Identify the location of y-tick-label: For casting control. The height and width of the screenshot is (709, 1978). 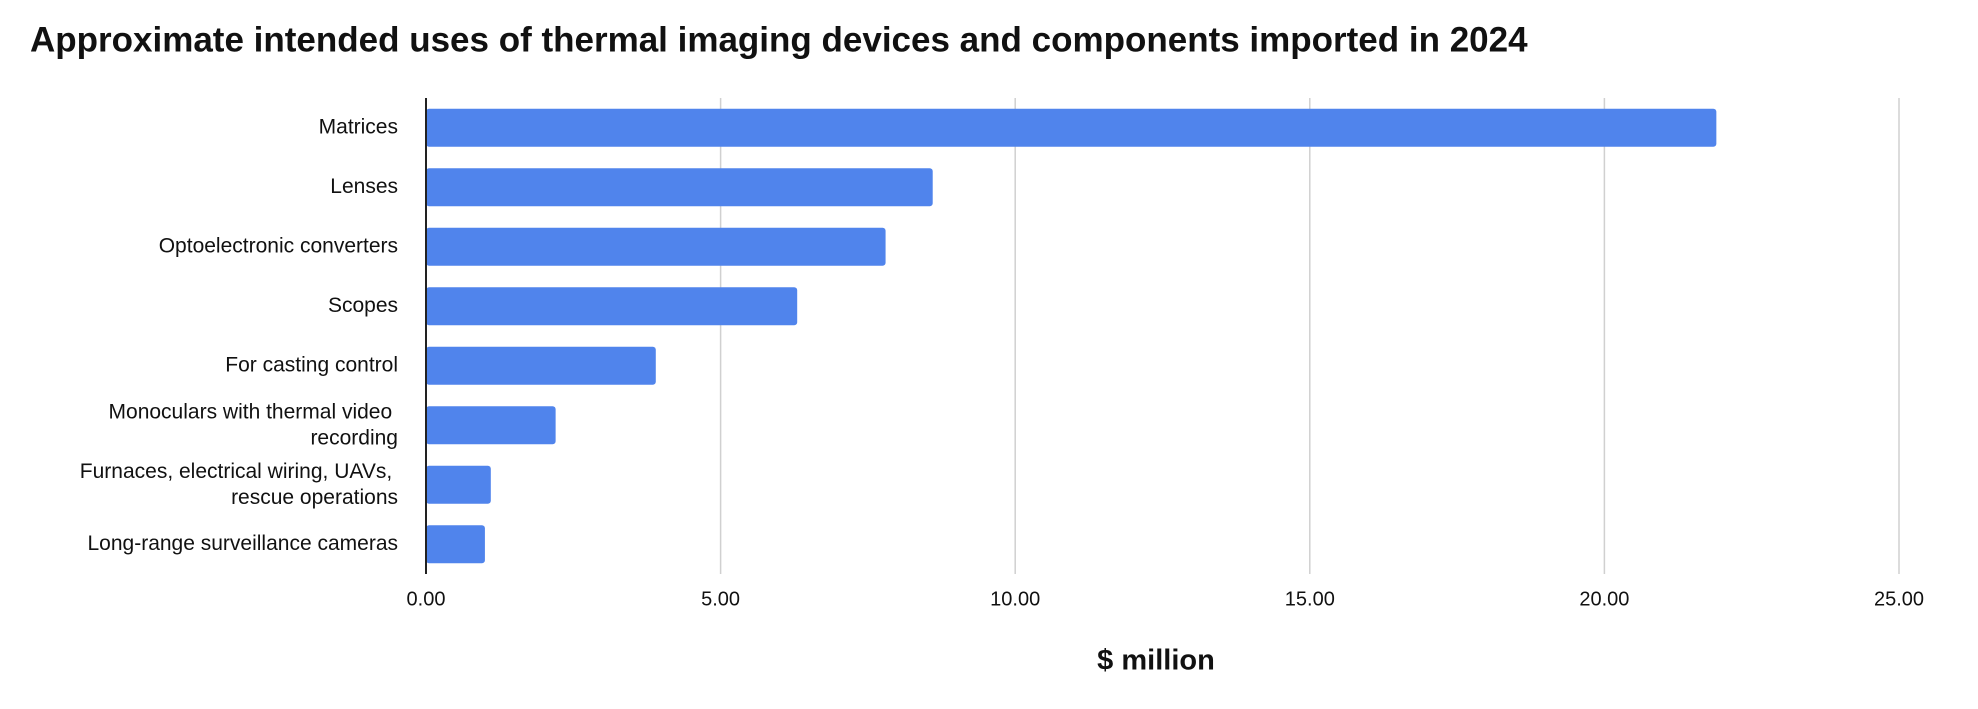
(311, 364).